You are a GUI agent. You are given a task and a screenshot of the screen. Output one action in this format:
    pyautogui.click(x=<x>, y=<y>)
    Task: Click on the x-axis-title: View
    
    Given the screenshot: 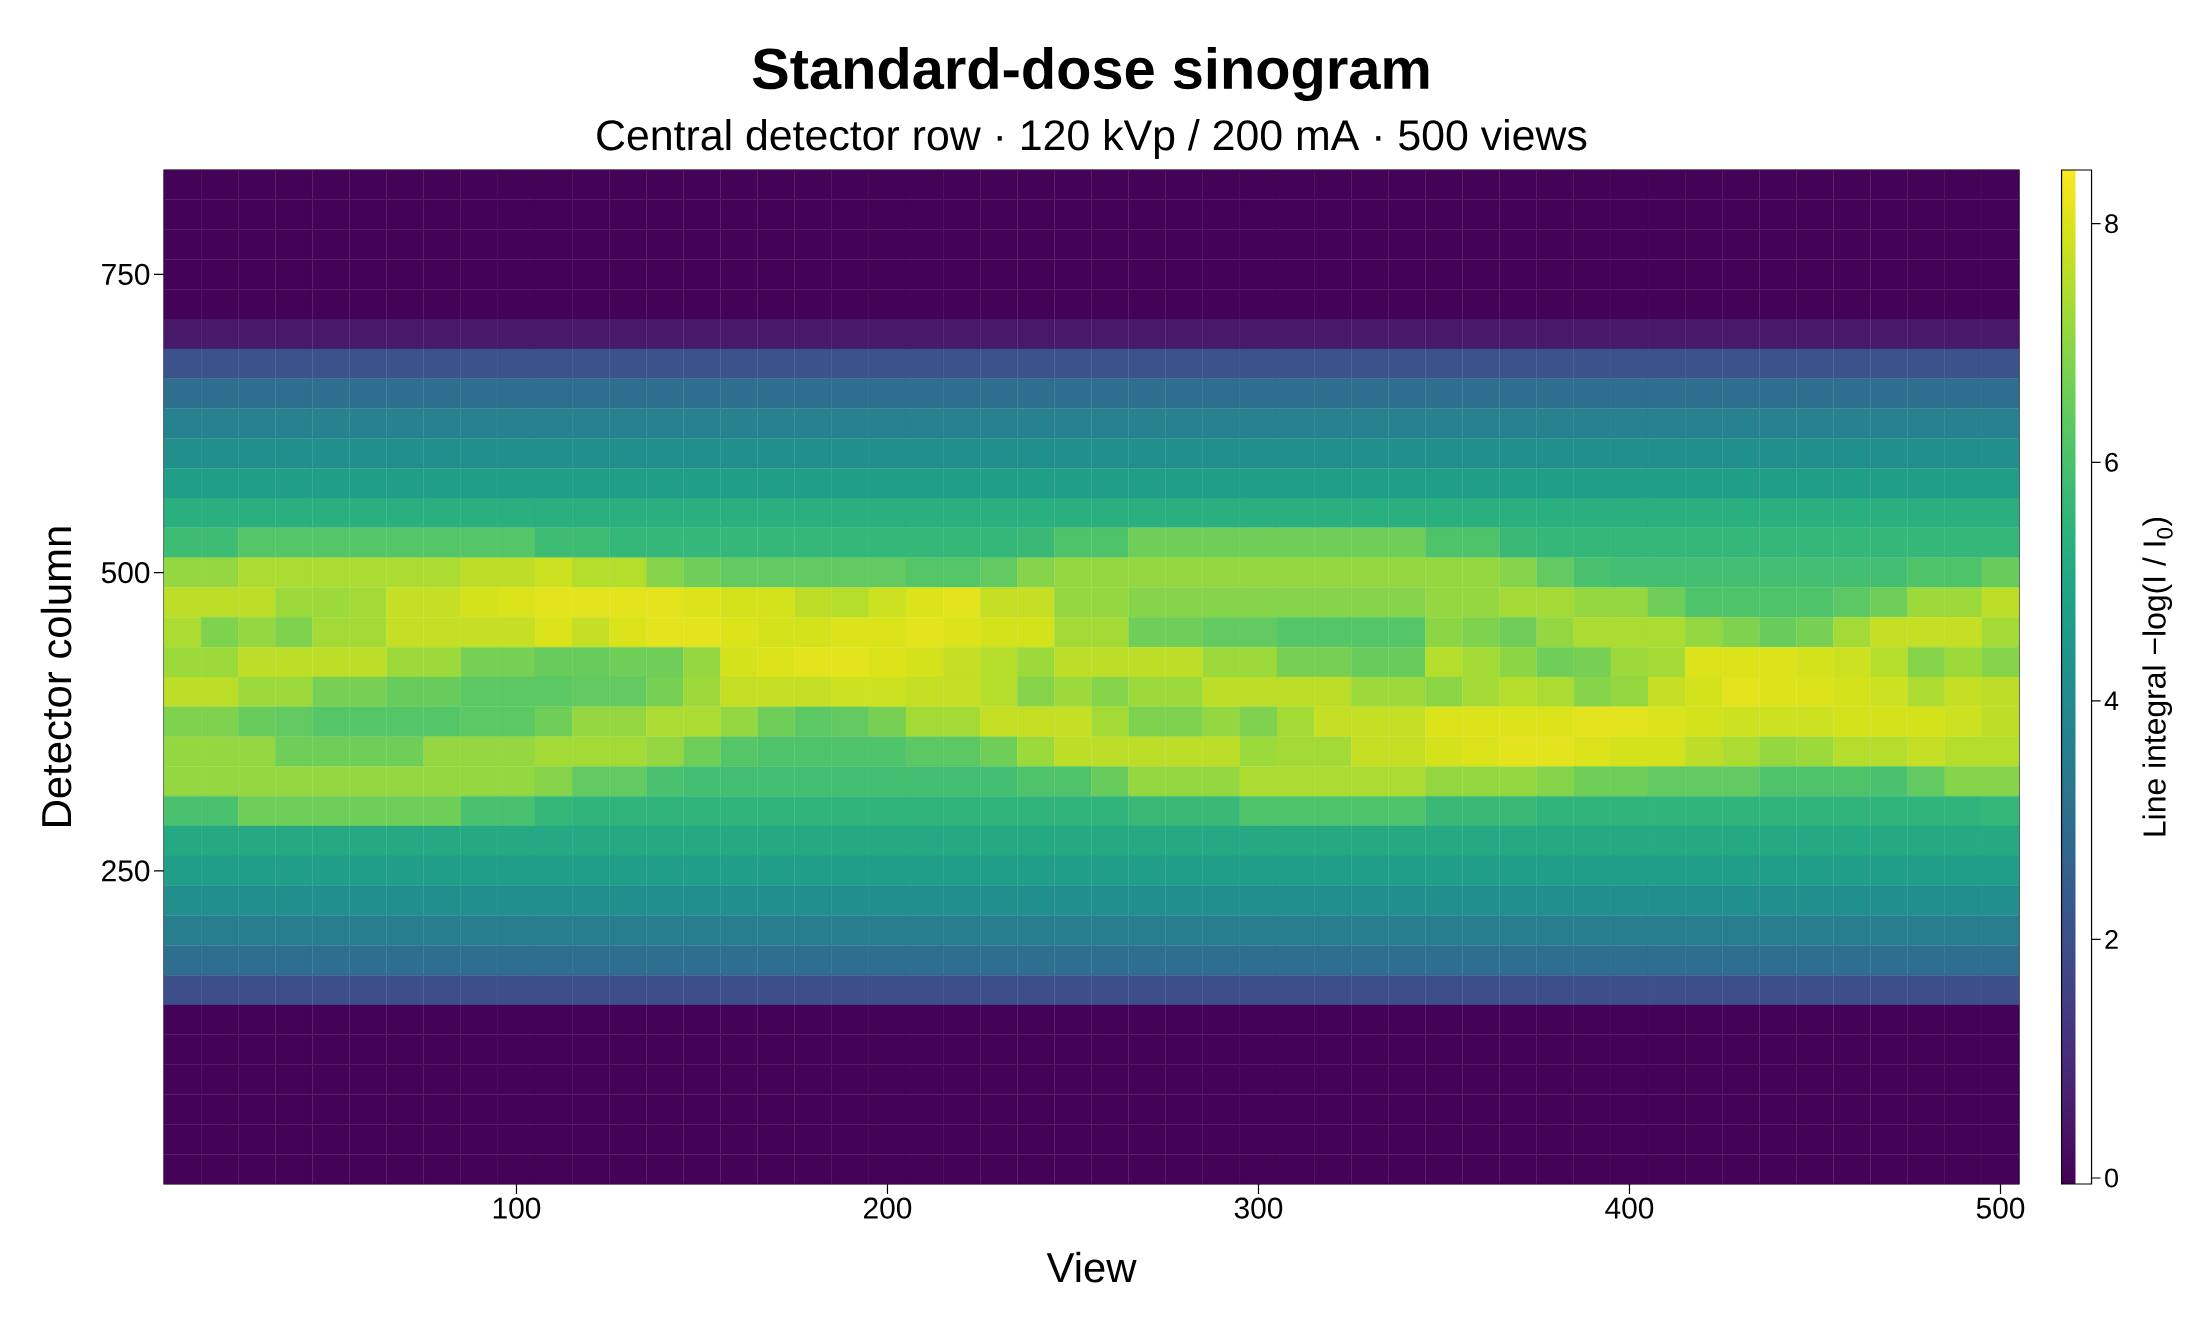 What is the action you would take?
    pyautogui.click(x=1091, y=1267)
    